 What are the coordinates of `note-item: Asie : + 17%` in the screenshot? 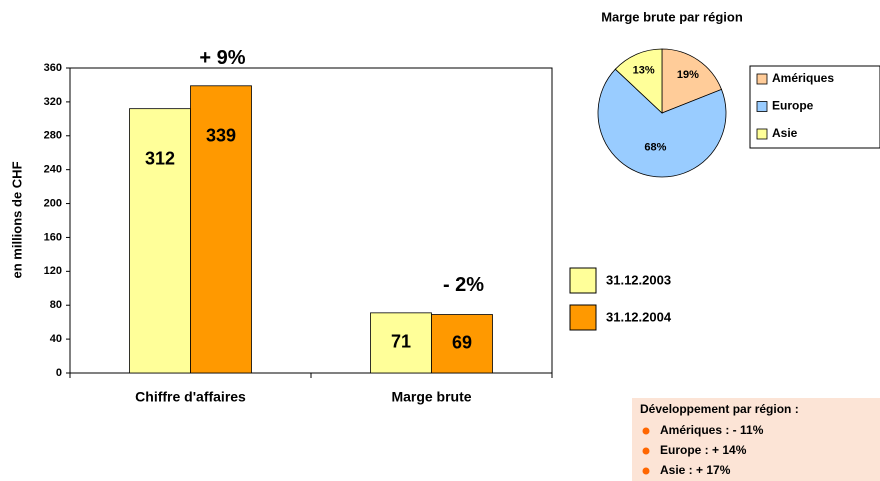 It's located at (695, 470).